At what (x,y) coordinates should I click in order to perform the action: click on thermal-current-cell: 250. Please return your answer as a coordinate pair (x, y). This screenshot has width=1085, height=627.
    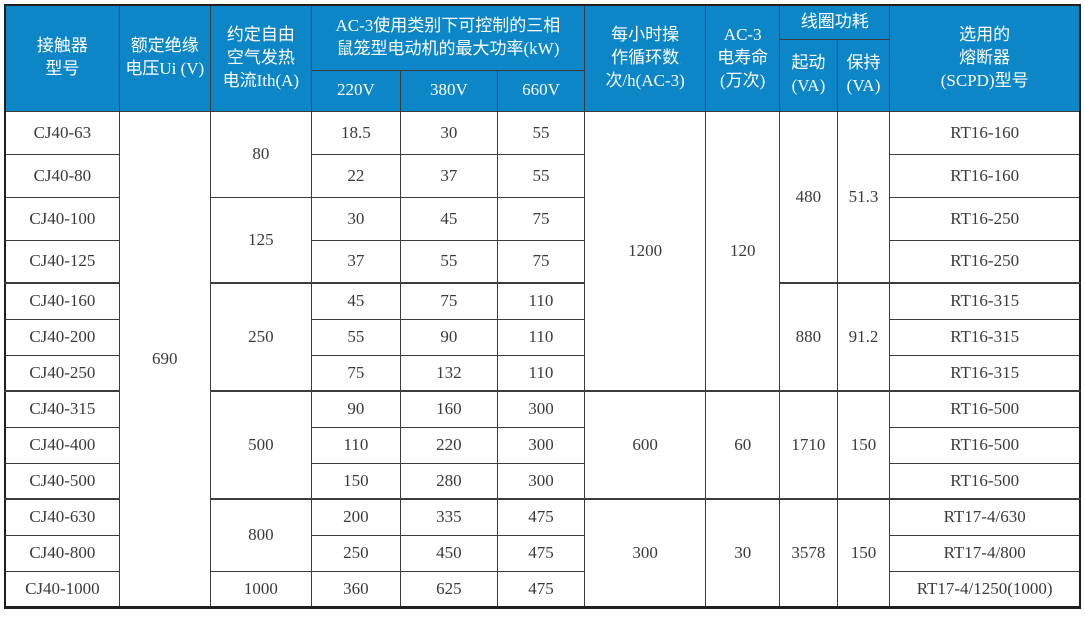
    Looking at the image, I should click on (260, 337).